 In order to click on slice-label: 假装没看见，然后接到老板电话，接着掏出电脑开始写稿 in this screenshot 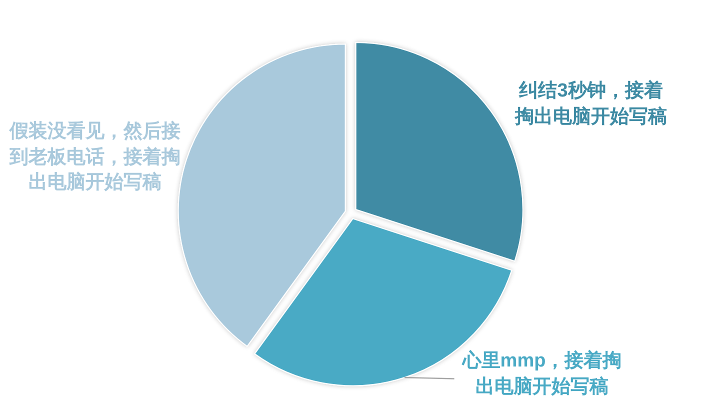, I will do `click(95, 157)`.